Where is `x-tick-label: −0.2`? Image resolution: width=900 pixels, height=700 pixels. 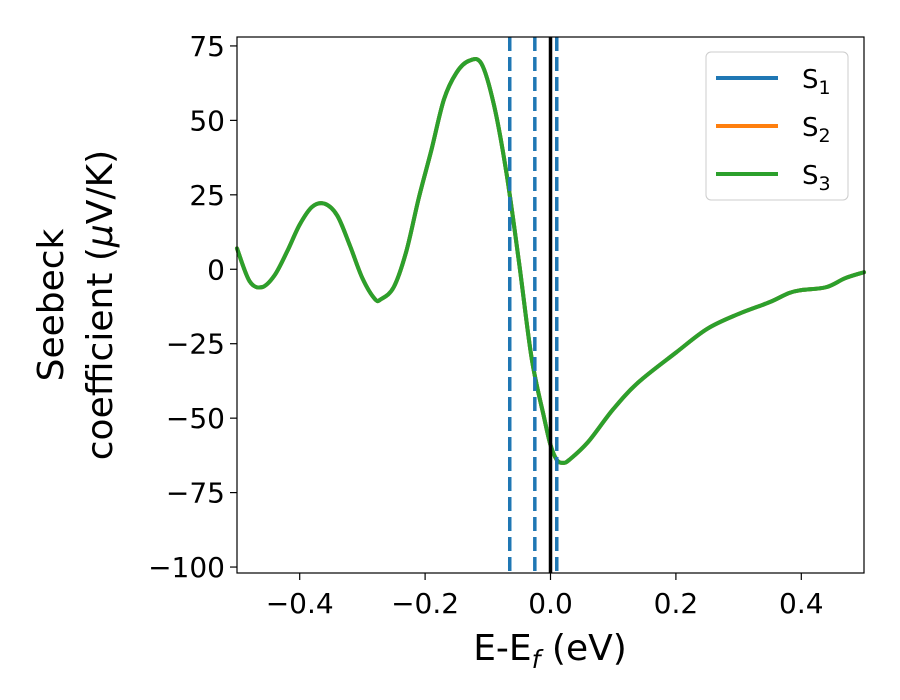 x-tick-label: −0.2 is located at coordinates (425, 603).